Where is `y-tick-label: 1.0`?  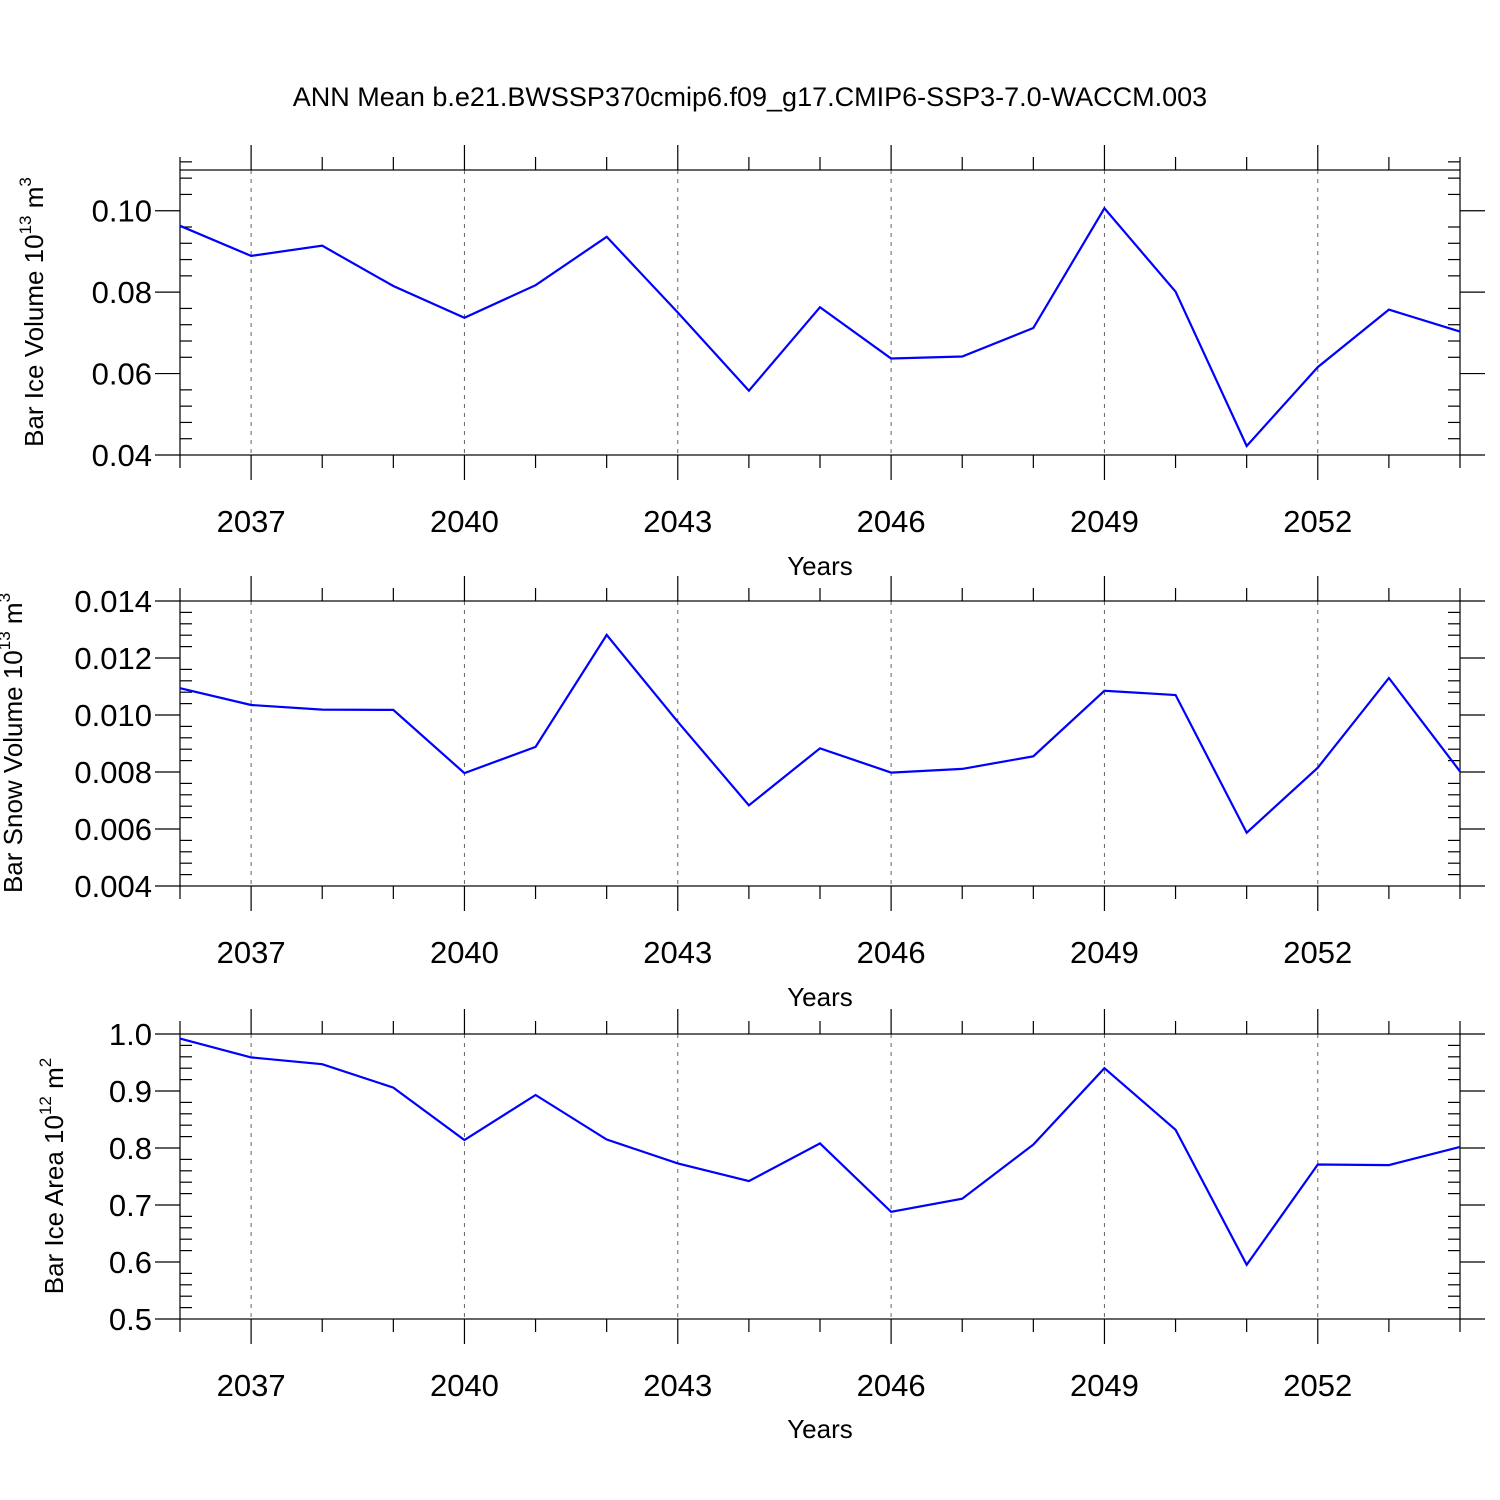 y-tick-label: 1.0 is located at coordinates (130, 1034).